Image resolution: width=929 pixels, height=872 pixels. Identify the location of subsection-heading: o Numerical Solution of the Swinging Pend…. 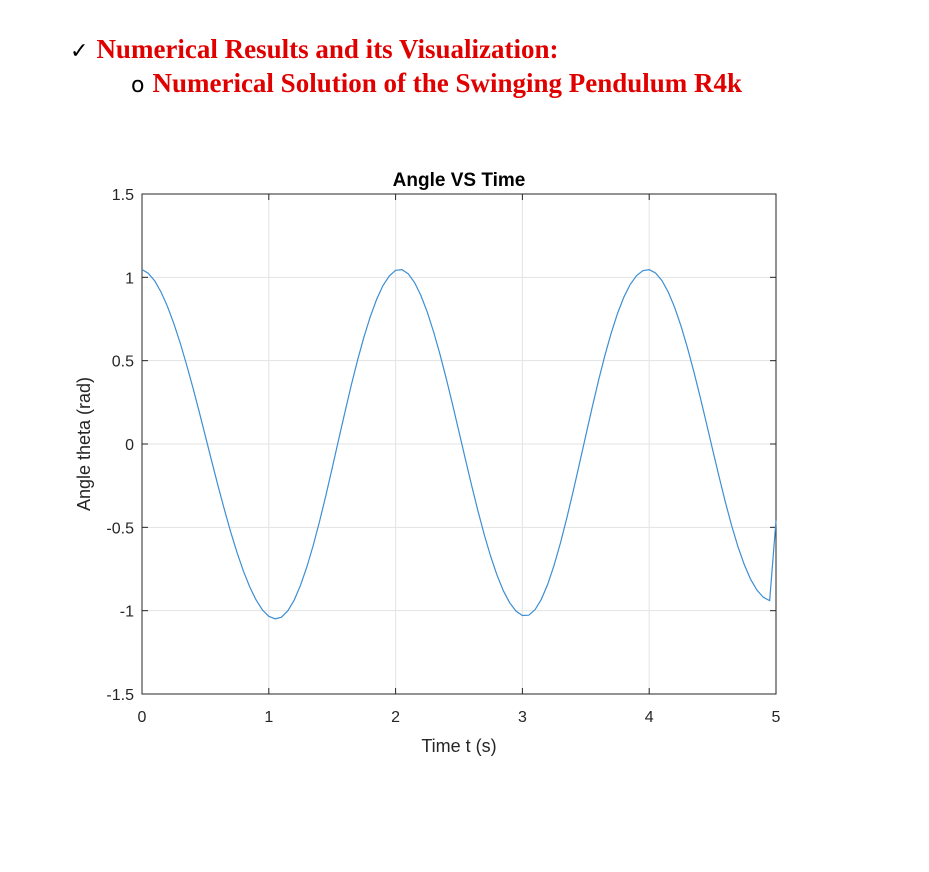
(436, 84).